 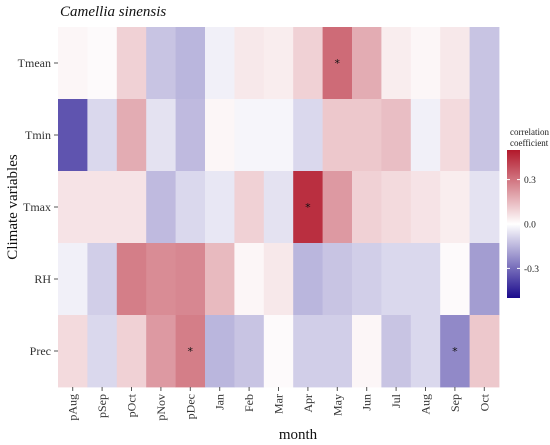 What do you see at coordinates (38, 135) in the screenshot?
I see `y-tick-label-tmin: Tmin` at bounding box center [38, 135].